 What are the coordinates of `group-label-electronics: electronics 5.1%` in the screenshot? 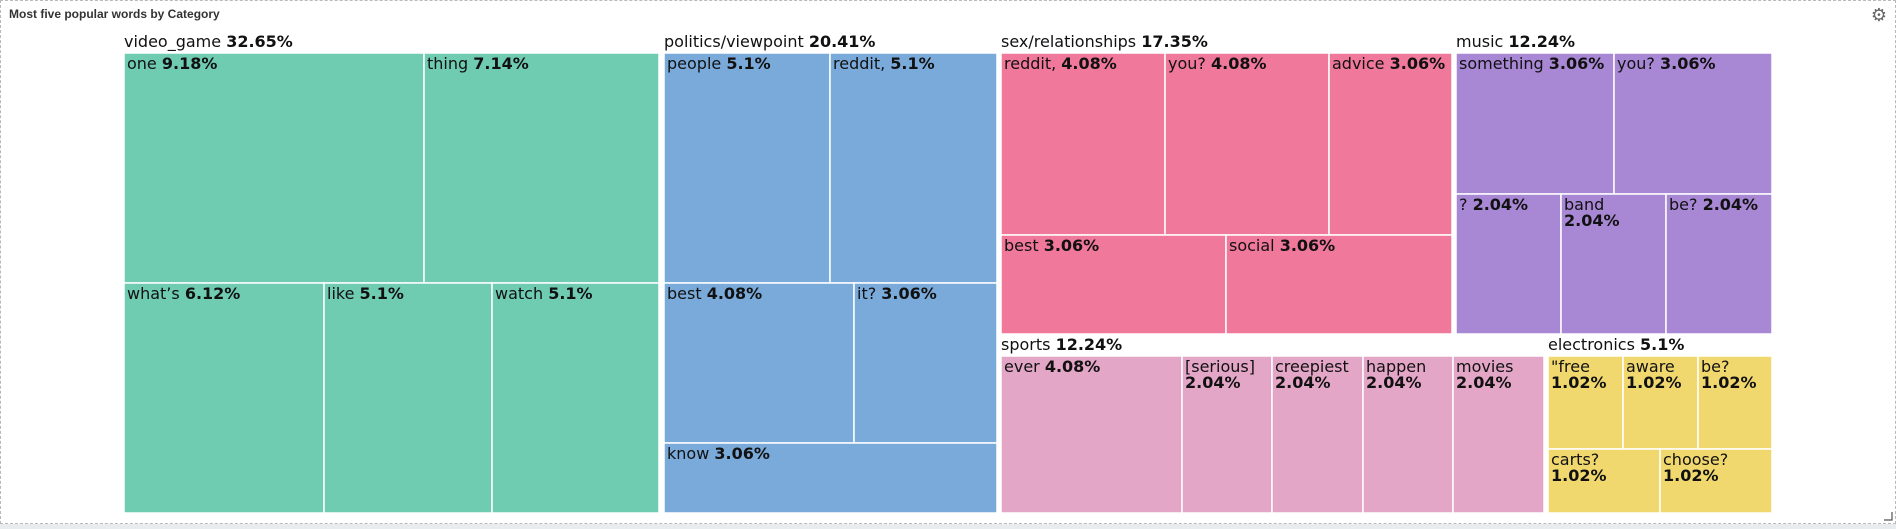 It's located at (1616, 344).